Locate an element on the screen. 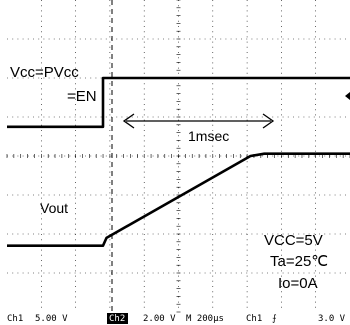  vout-label: Vout is located at coordinates (54, 208).